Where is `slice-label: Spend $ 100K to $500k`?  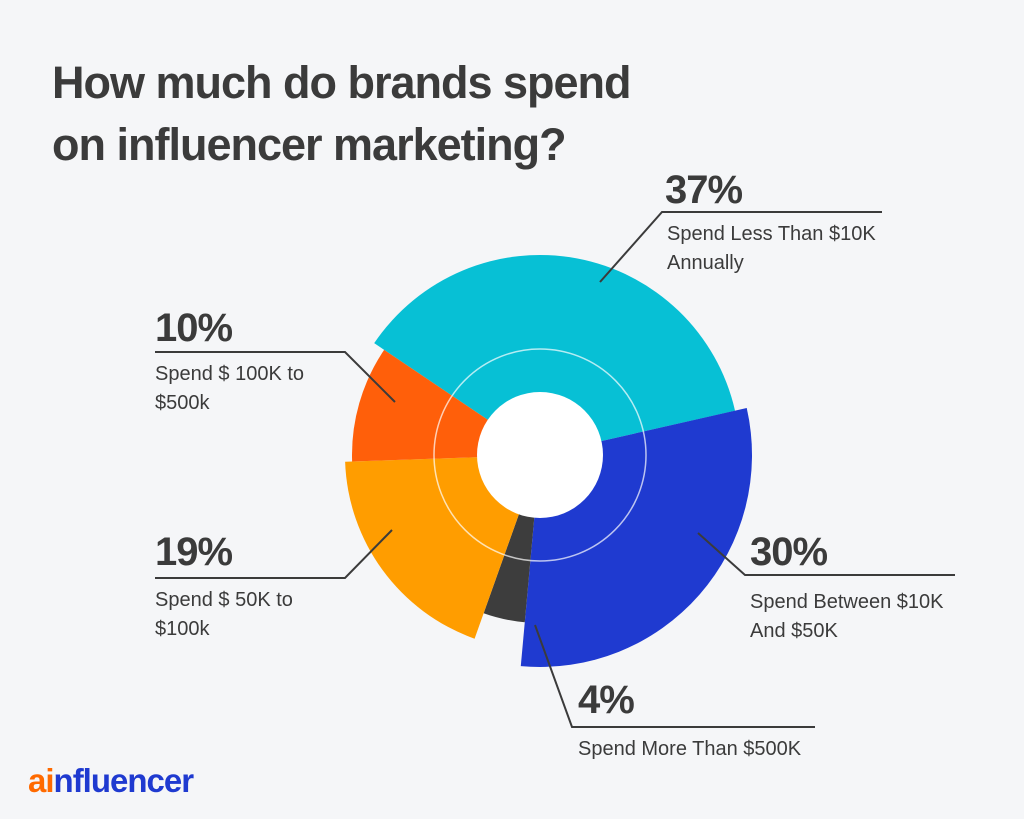 slice-label: Spend $ 100K to $500k is located at coordinates (230, 388).